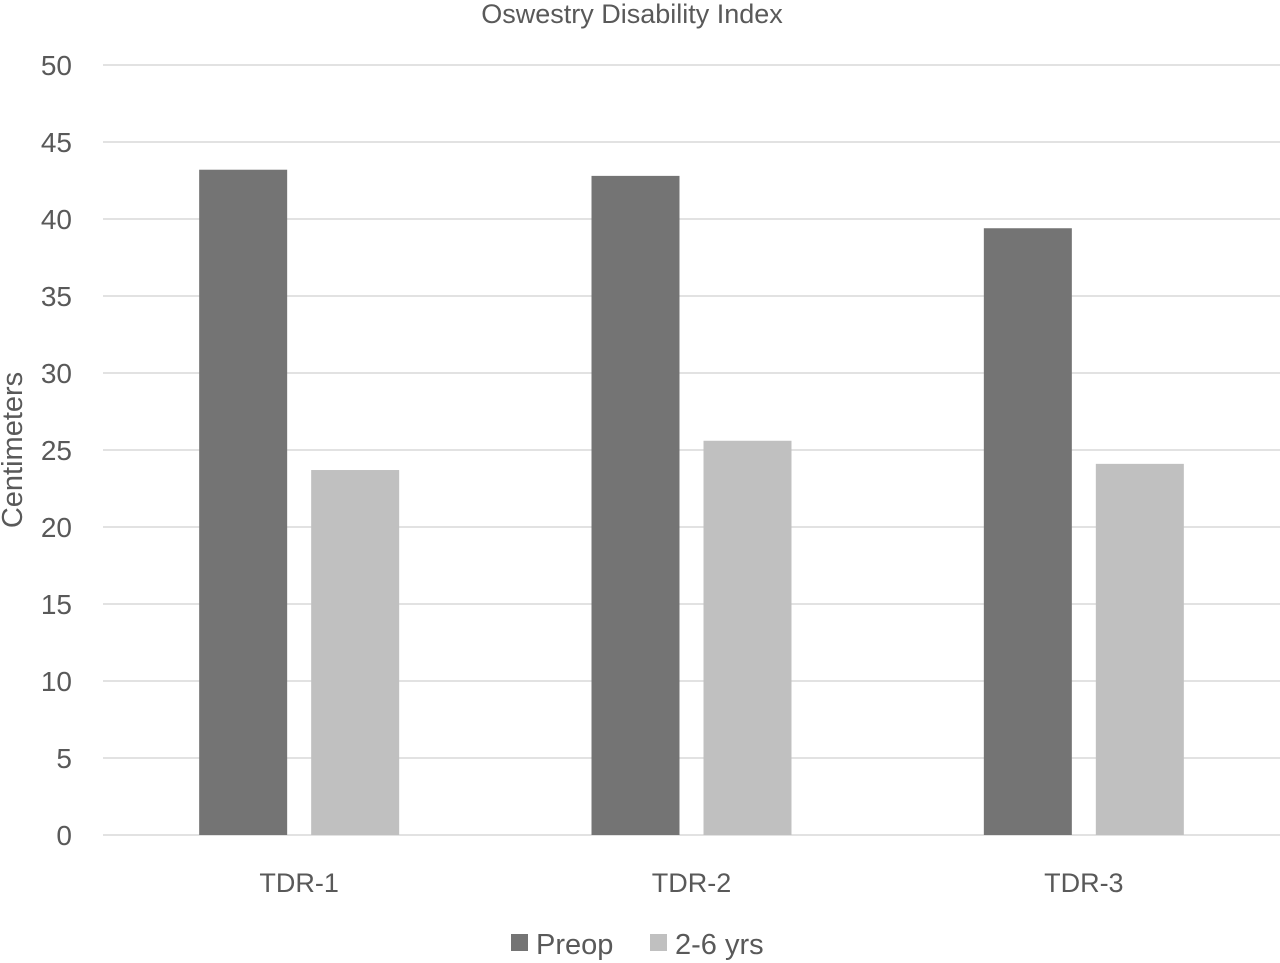 This screenshot has height=963, width=1280. I want to click on y-tick-label: 35, so click(56, 296).